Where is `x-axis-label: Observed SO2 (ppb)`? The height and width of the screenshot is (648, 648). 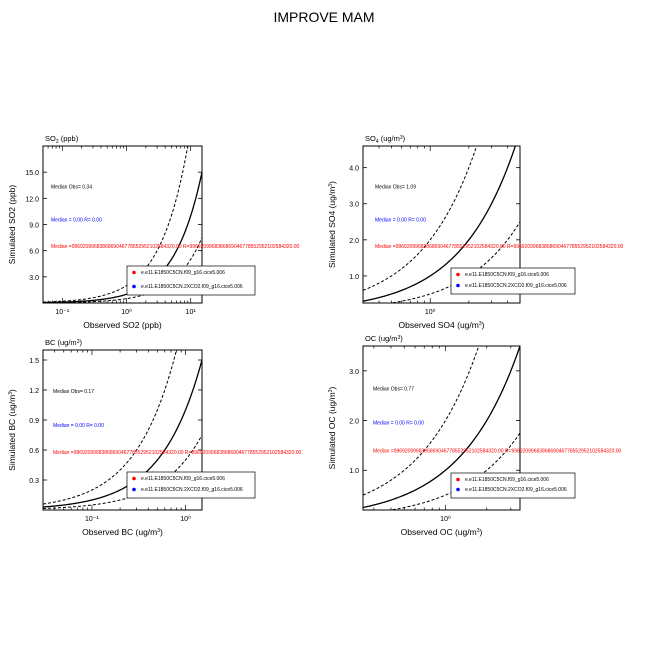 x-axis-label: Observed SO2 (ppb) is located at coordinates (122, 325).